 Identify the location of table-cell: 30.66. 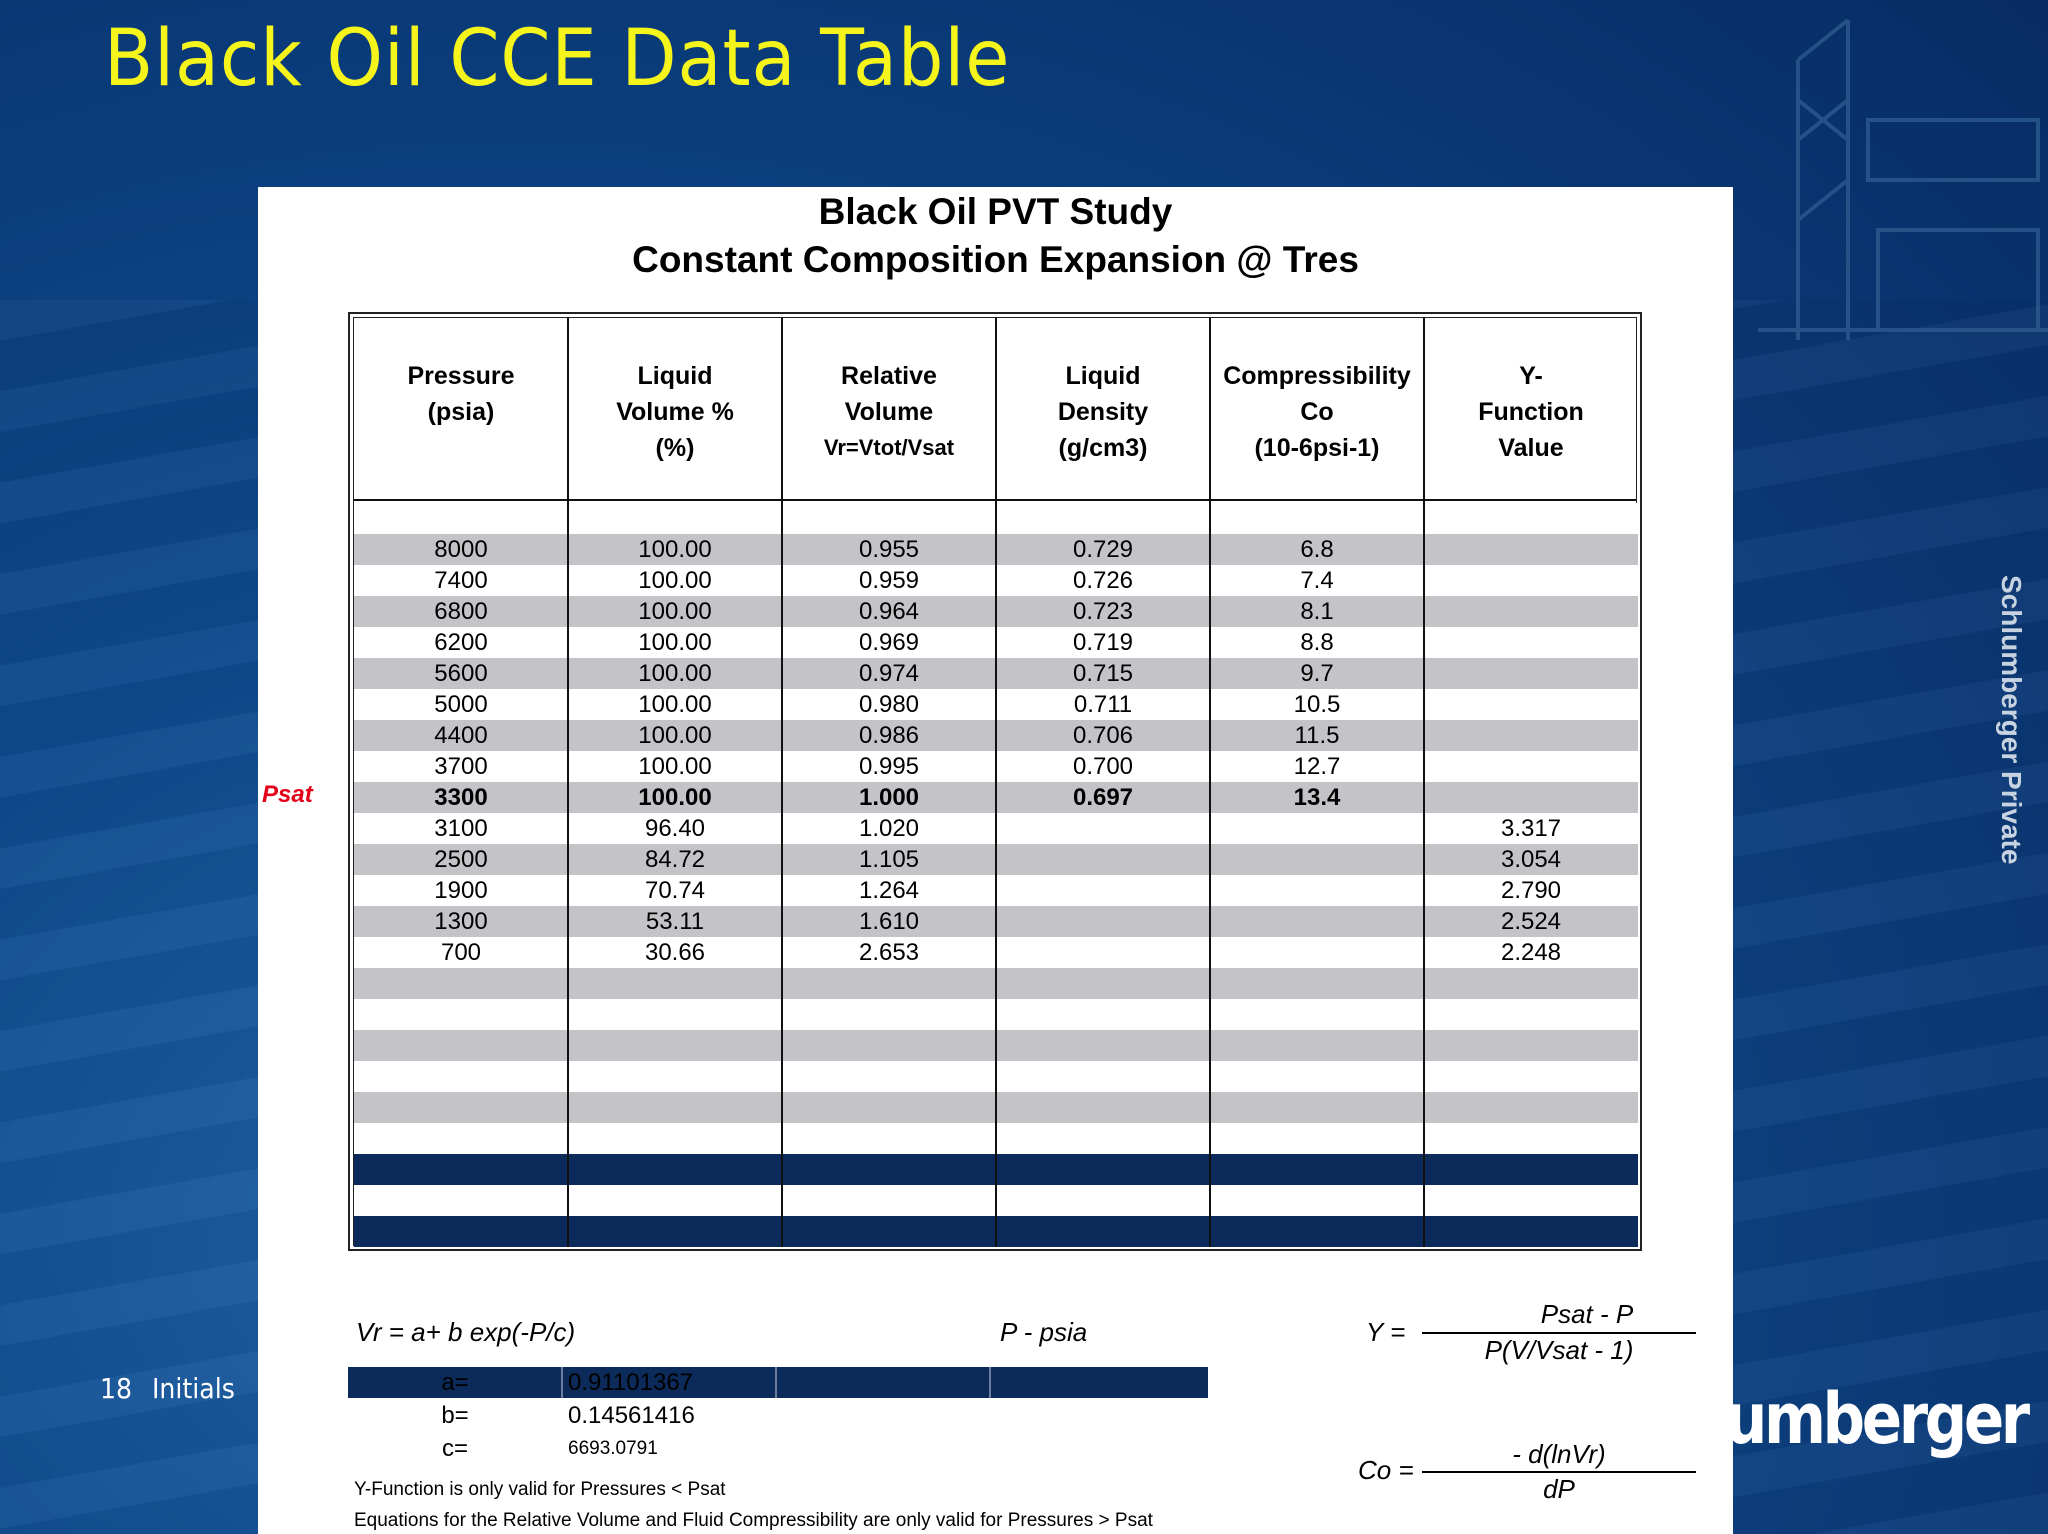
(675, 952).